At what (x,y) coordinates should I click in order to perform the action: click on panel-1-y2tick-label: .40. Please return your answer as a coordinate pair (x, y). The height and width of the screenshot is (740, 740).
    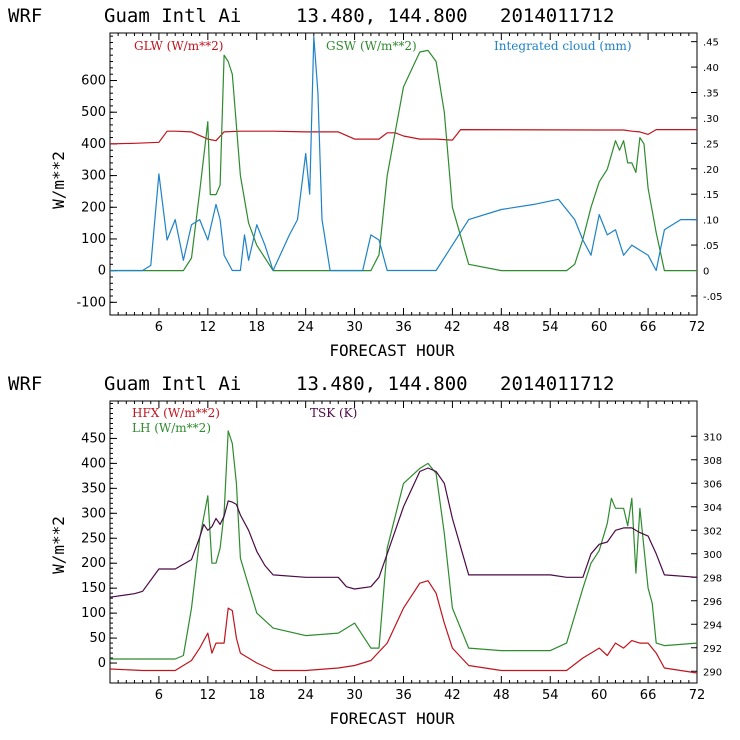
    Looking at the image, I should click on (711, 68).